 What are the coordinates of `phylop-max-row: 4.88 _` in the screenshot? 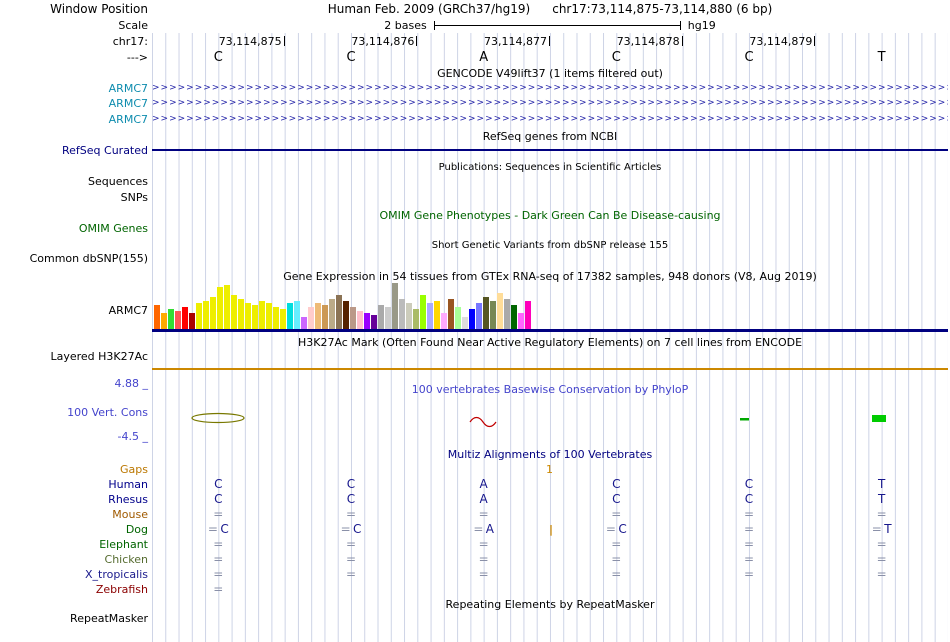 It's located at (475, 383).